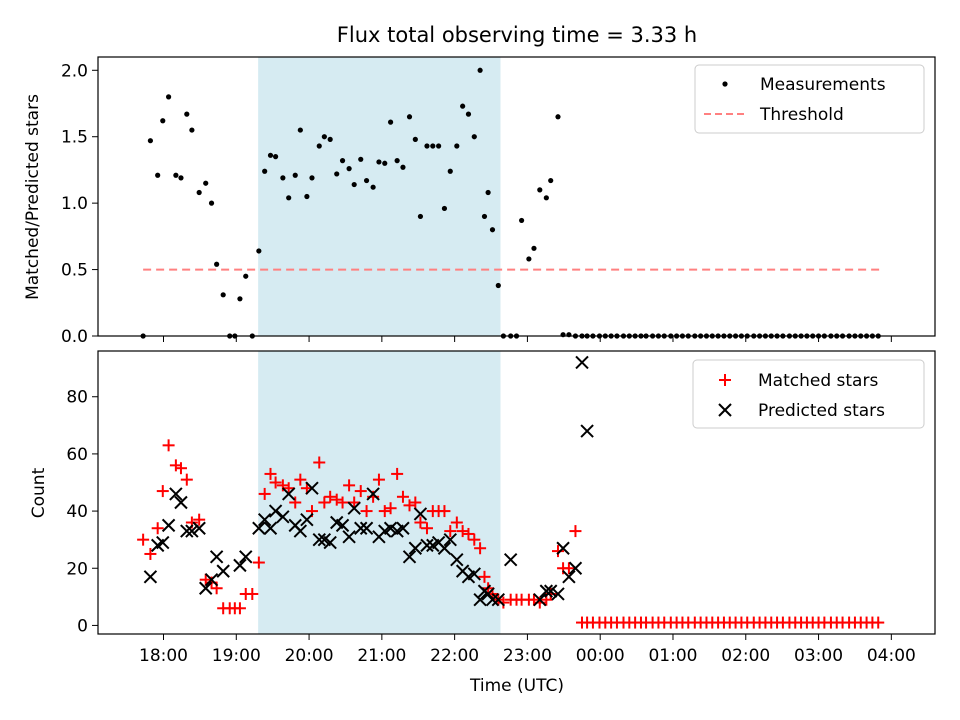 The height and width of the screenshot is (720, 960). I want to click on y-tick-label: 40, so click(77, 512).